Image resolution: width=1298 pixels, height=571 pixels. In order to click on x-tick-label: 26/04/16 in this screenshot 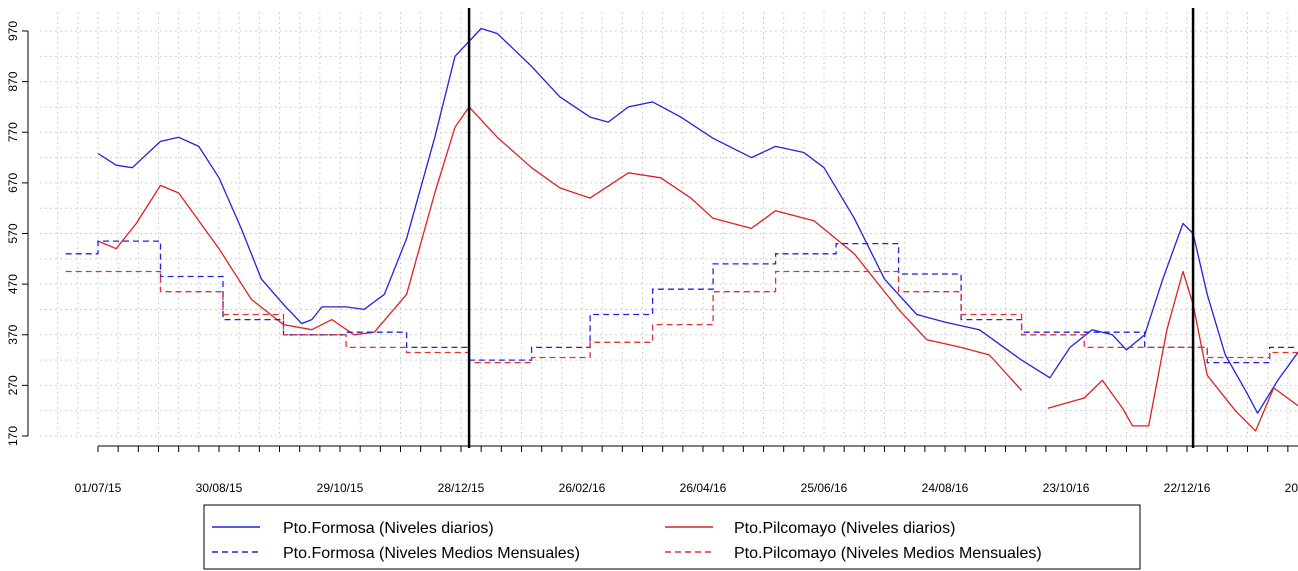, I will do `click(703, 488)`.